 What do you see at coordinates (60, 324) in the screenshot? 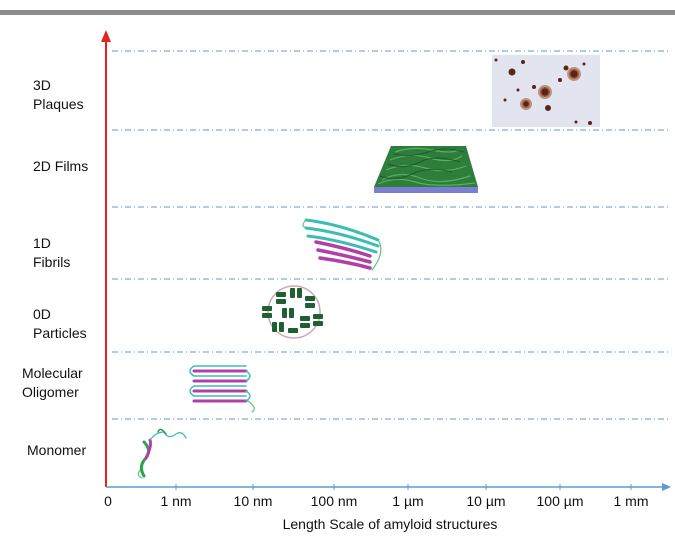
I see `row-label-particles: 0D Particles` at bounding box center [60, 324].